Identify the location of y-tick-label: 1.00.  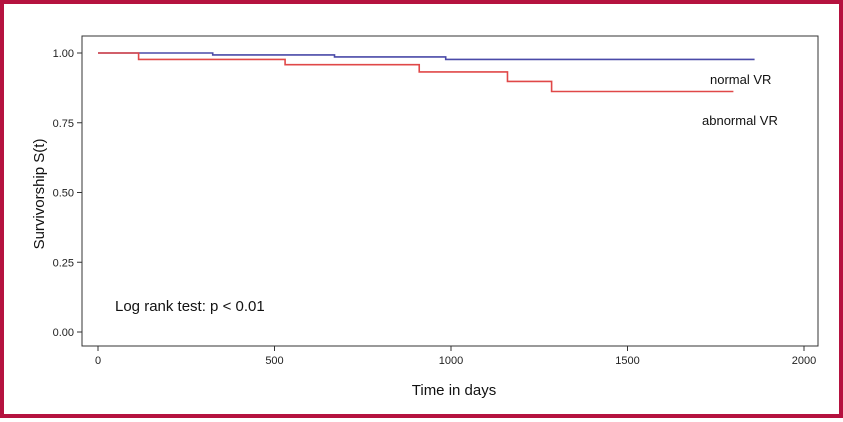
(63, 54).